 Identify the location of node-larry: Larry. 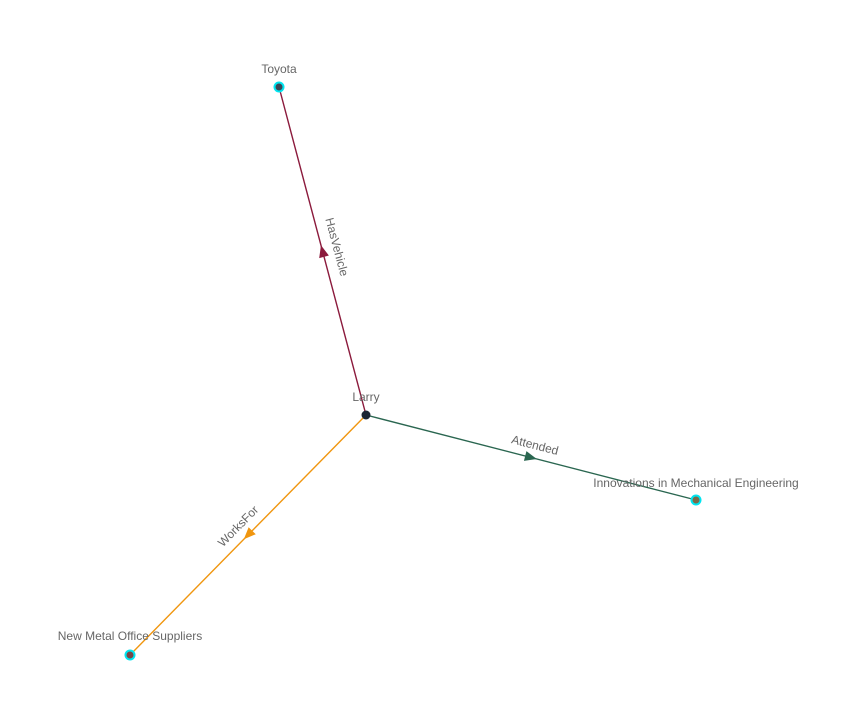
(366, 405).